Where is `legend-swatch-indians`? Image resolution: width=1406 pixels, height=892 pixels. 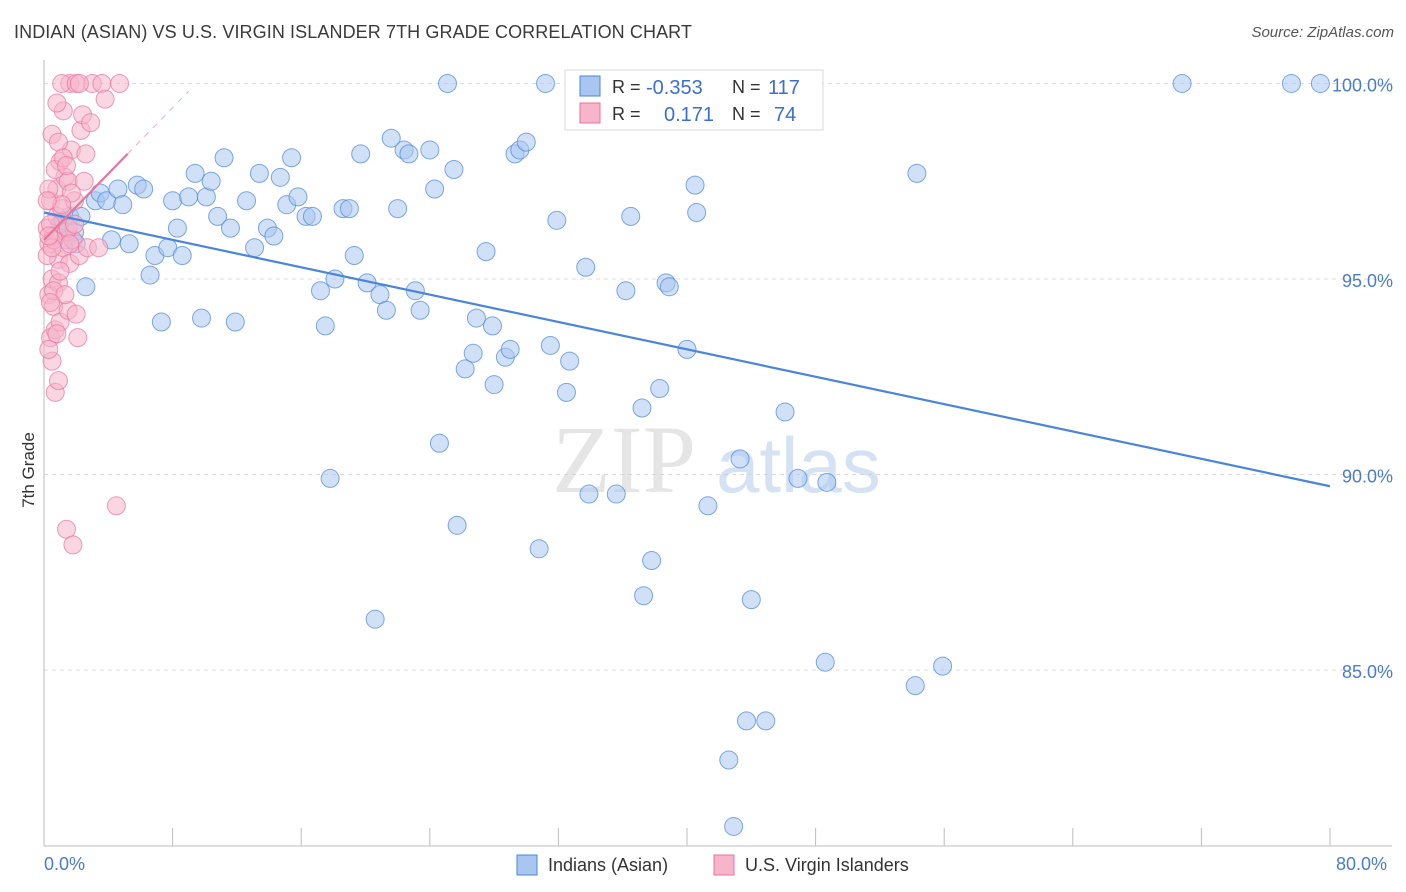
legend-swatch-indians is located at coordinates (590, 86).